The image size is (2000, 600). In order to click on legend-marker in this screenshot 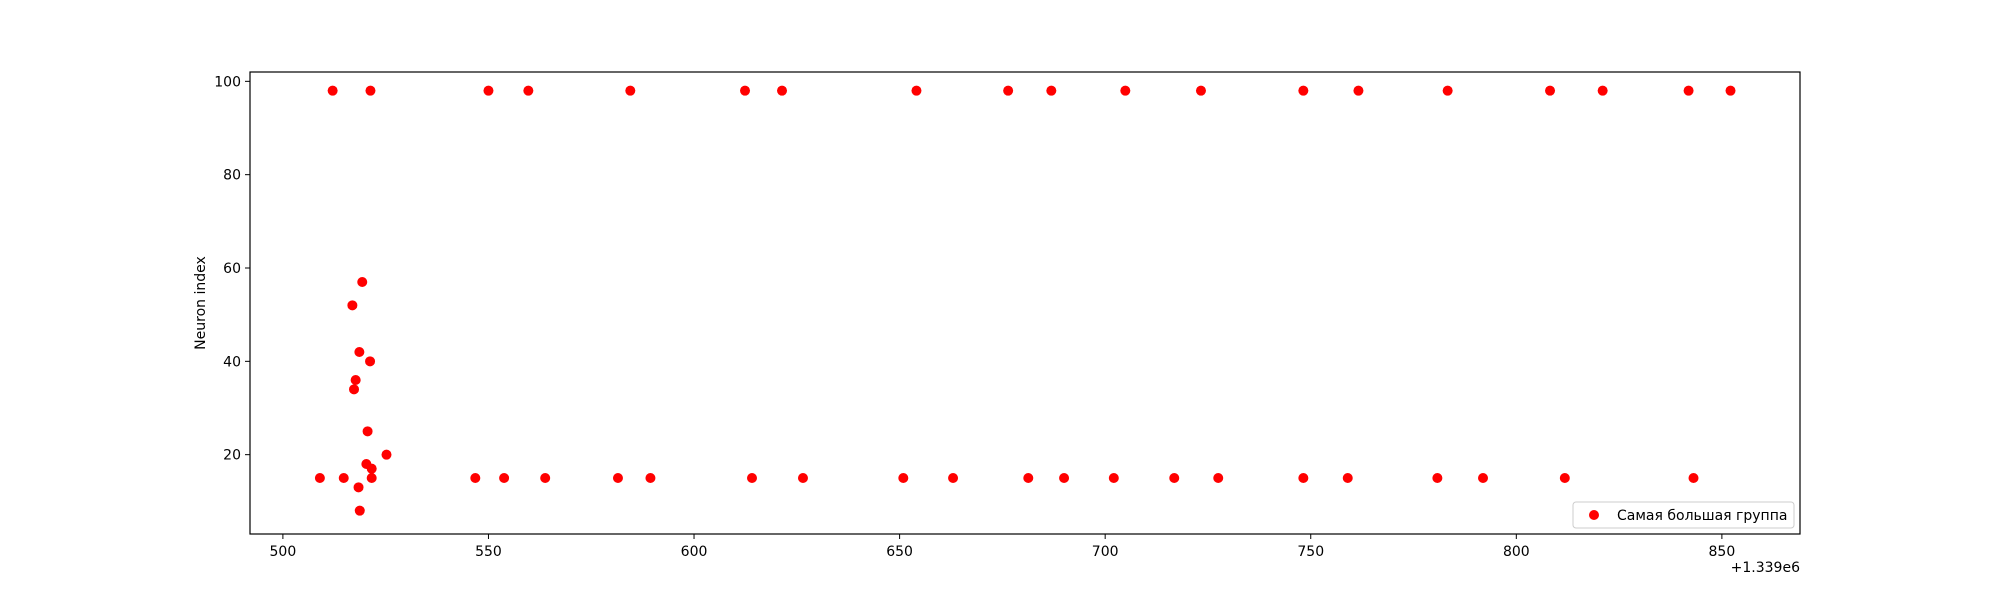, I will do `click(1594, 515)`.